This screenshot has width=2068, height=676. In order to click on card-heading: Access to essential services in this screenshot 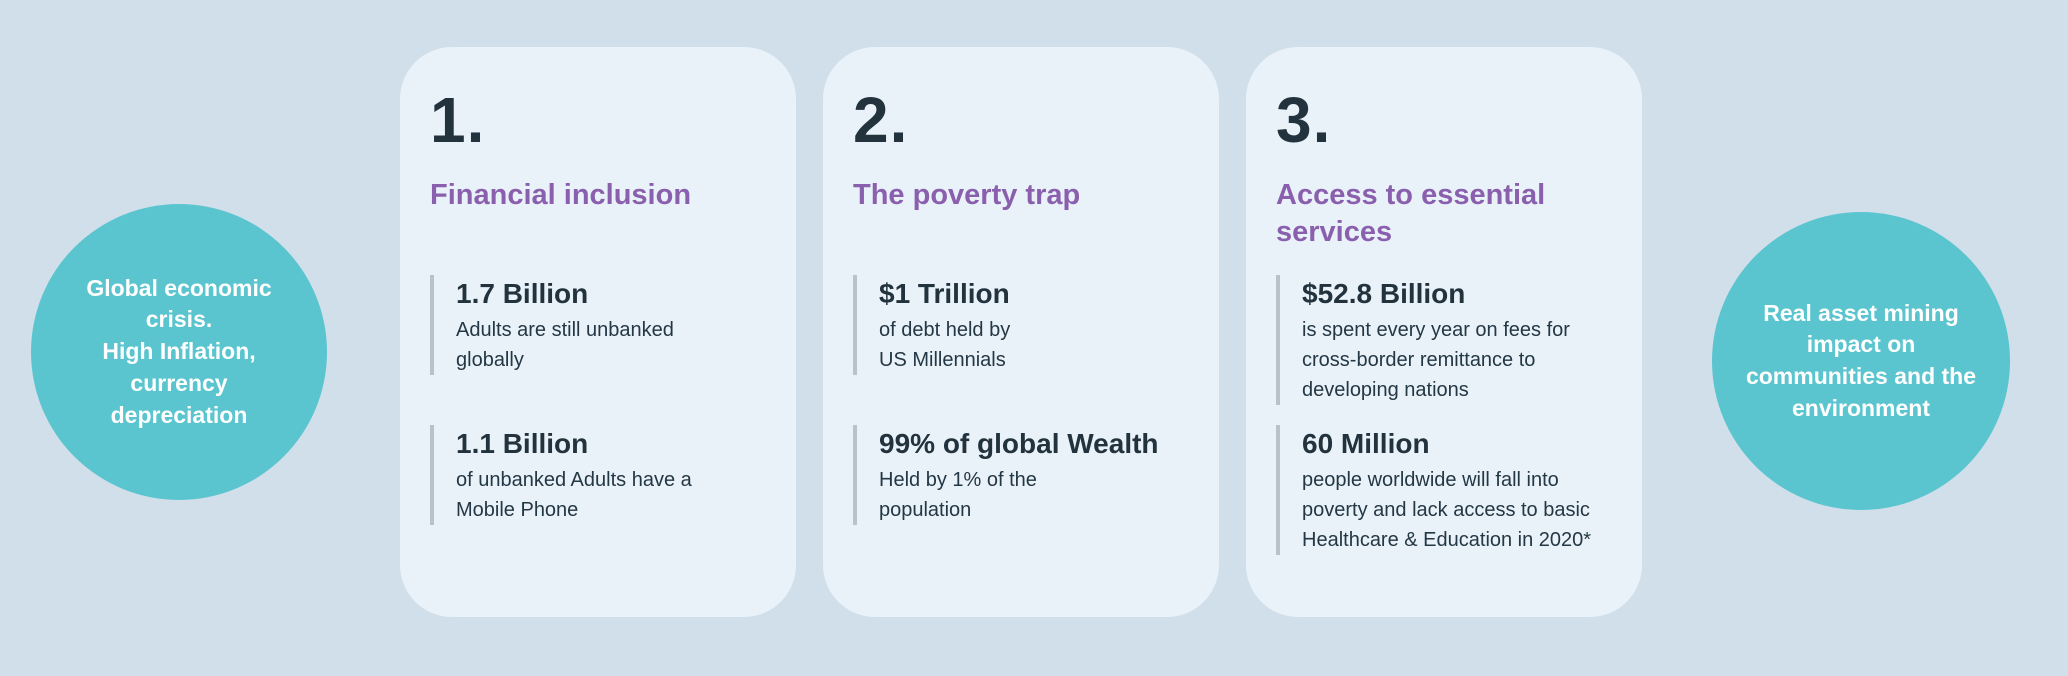, I will do `click(1411, 213)`.